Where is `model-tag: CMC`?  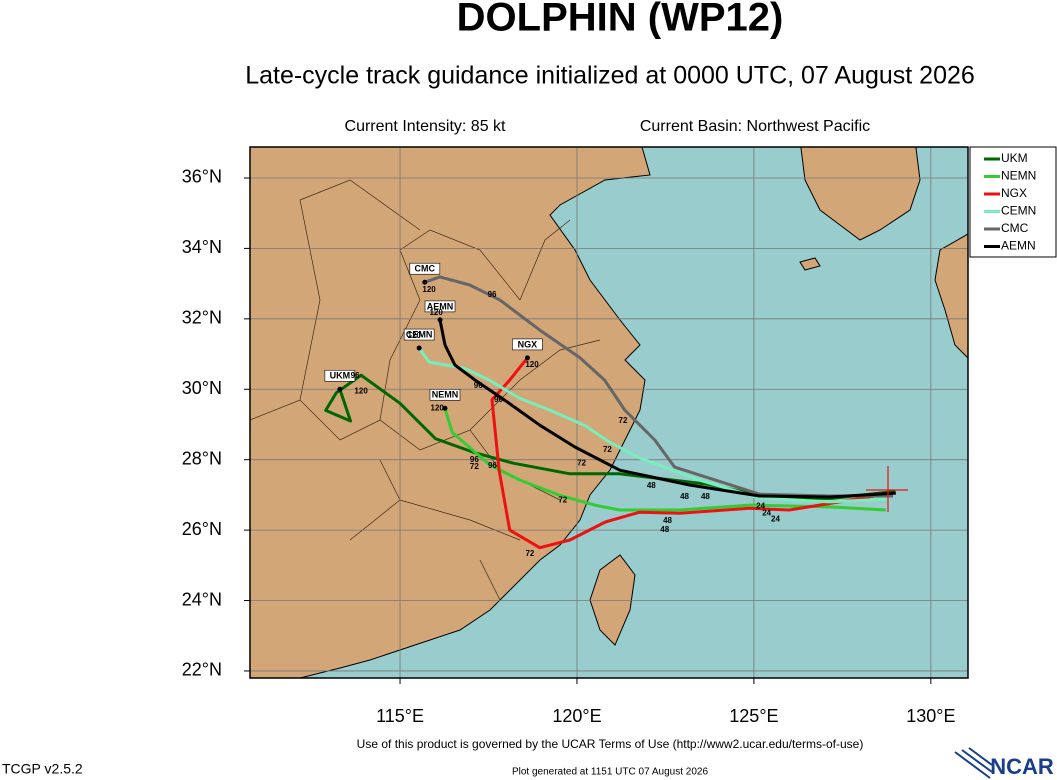 model-tag: CMC is located at coordinates (425, 268).